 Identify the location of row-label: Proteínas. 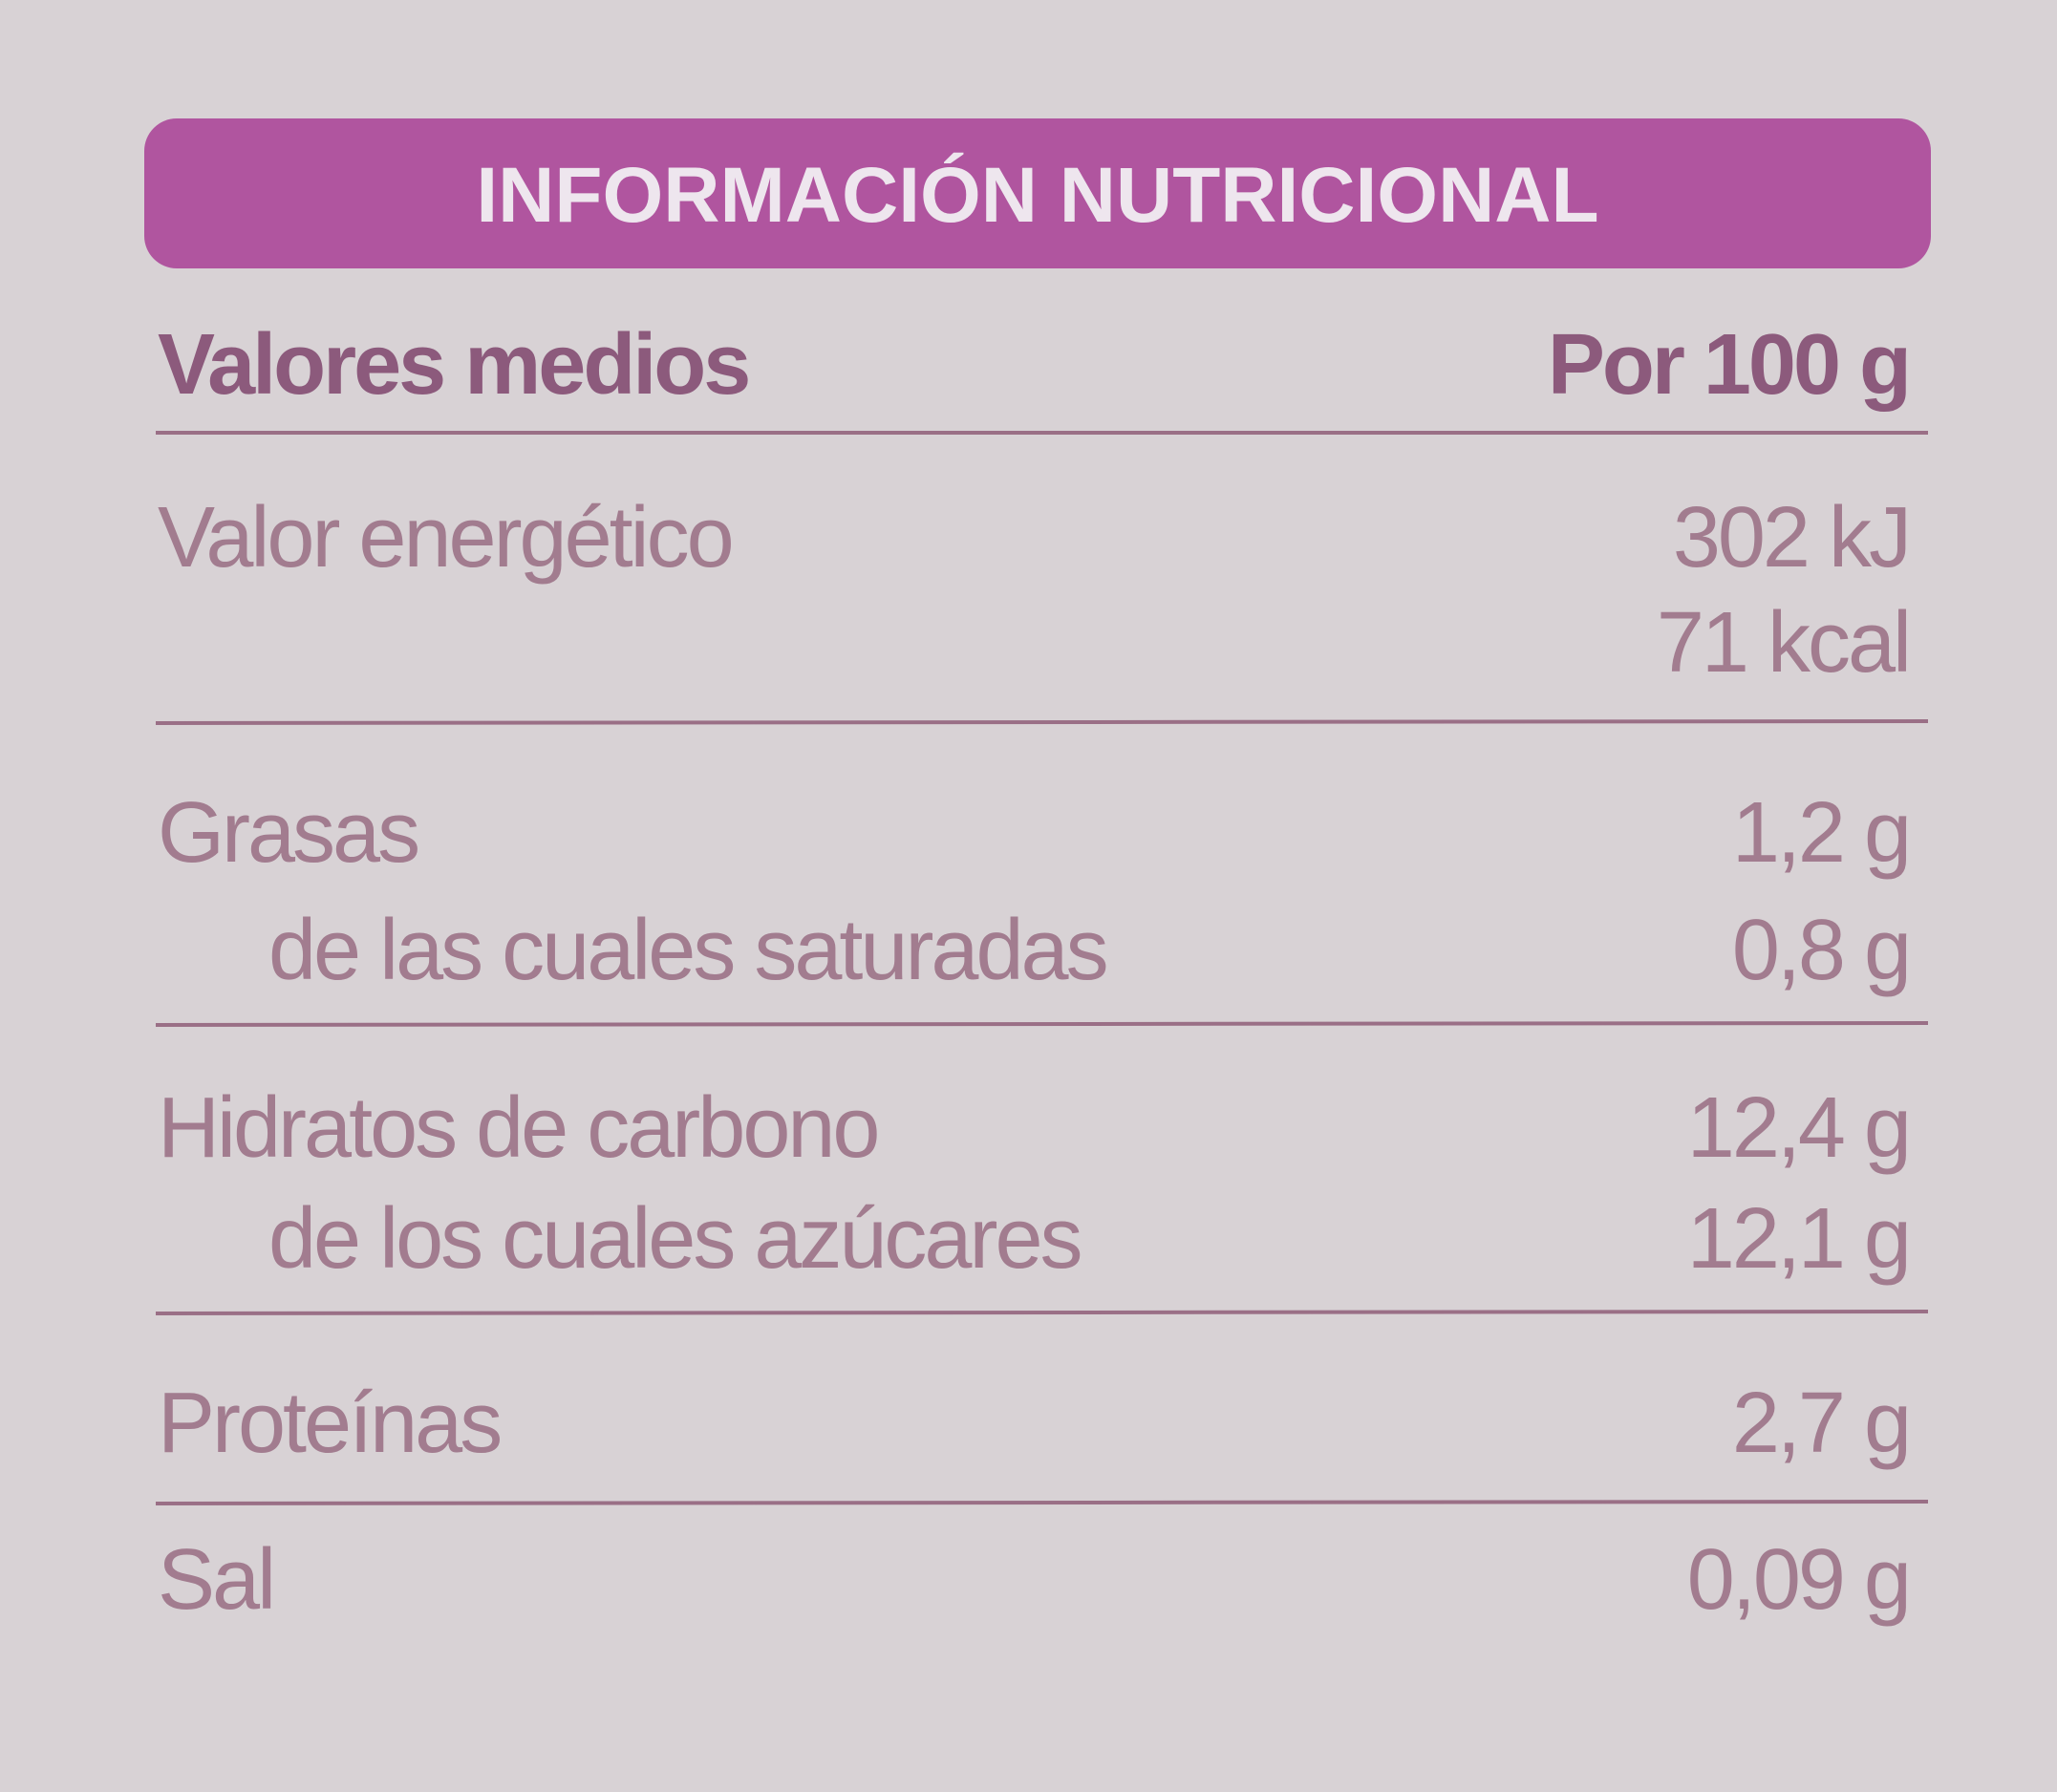
(329, 1423).